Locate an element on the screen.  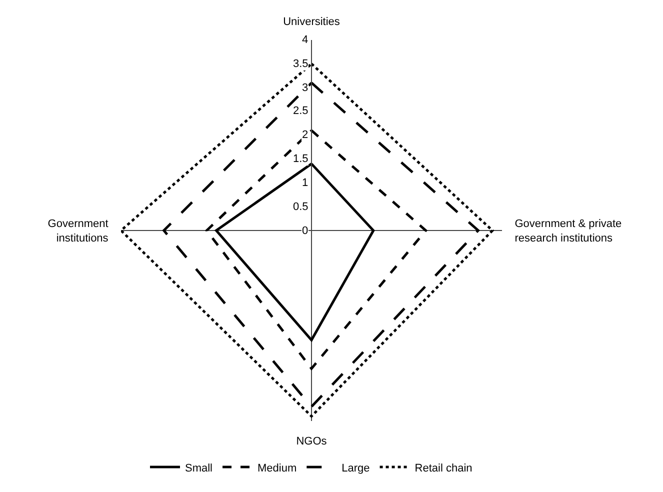
spoke-label: Government & private research institutions is located at coordinates (568, 231).